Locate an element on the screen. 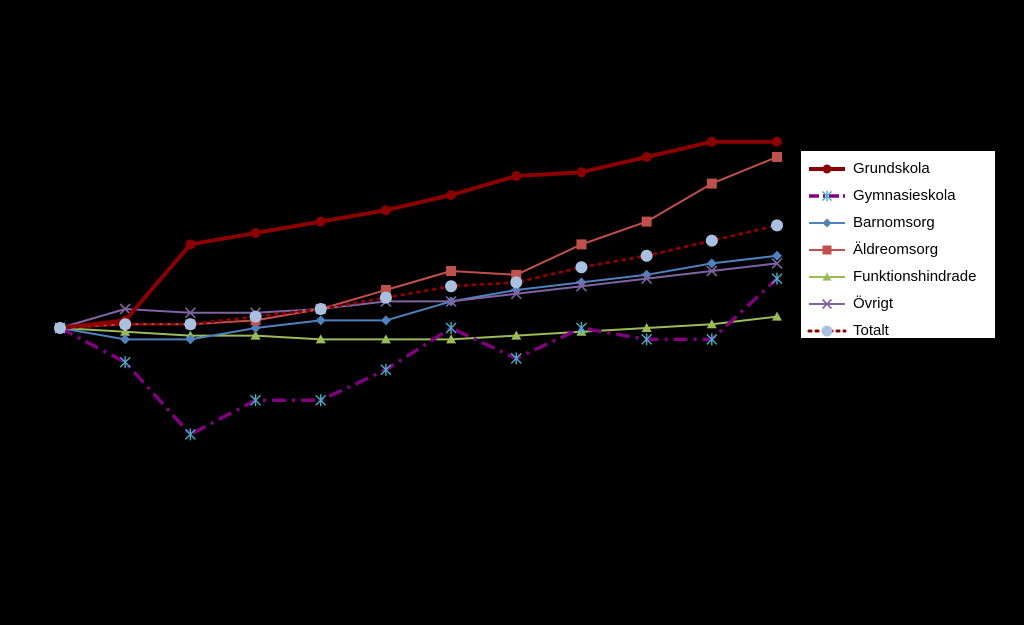  legend-label: Barnomsorg is located at coordinates (894, 222).